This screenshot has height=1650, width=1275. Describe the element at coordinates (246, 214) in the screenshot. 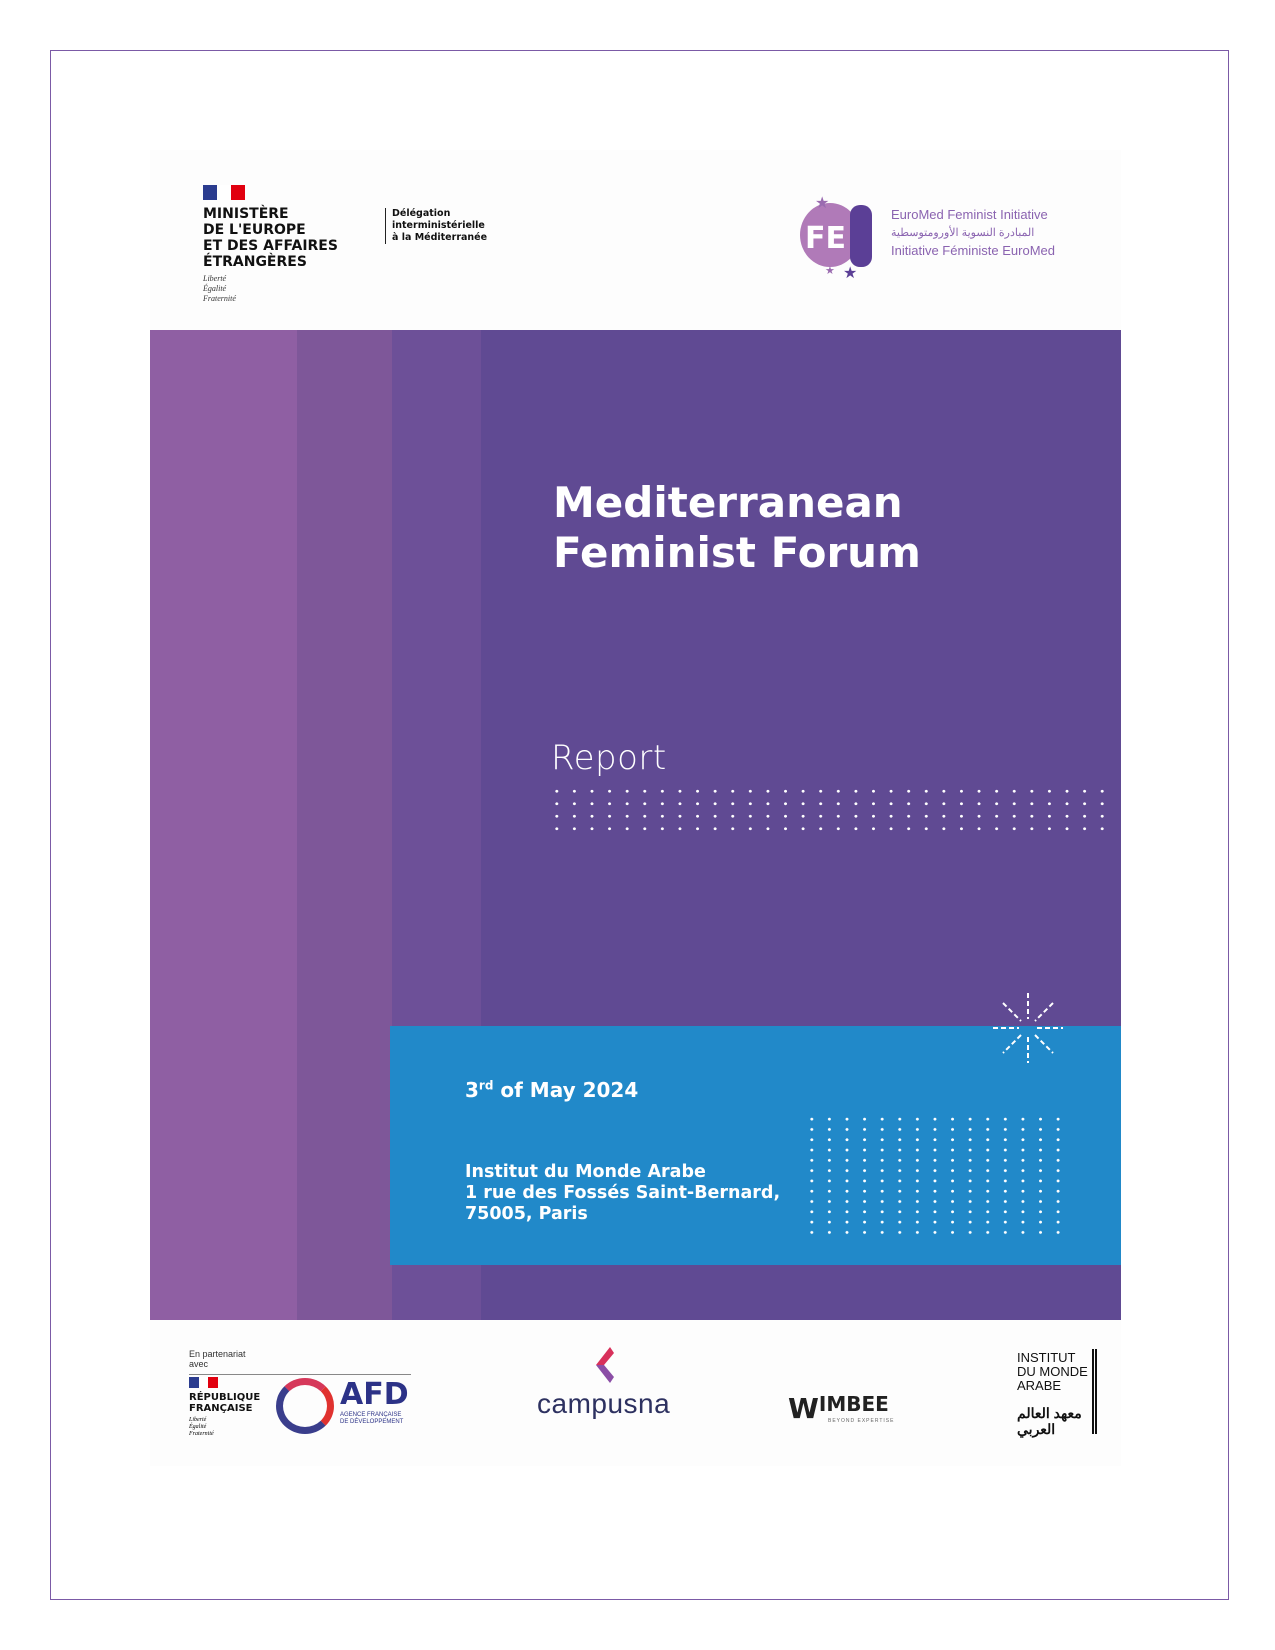

I see `ministry-name-line: MINISTÈRE` at that location.